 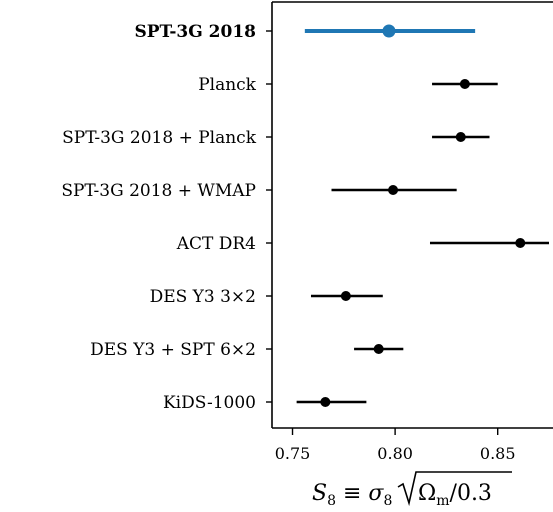 I want to click on category-label: SPT-3G 2018 + Planck, so click(x=159, y=138).